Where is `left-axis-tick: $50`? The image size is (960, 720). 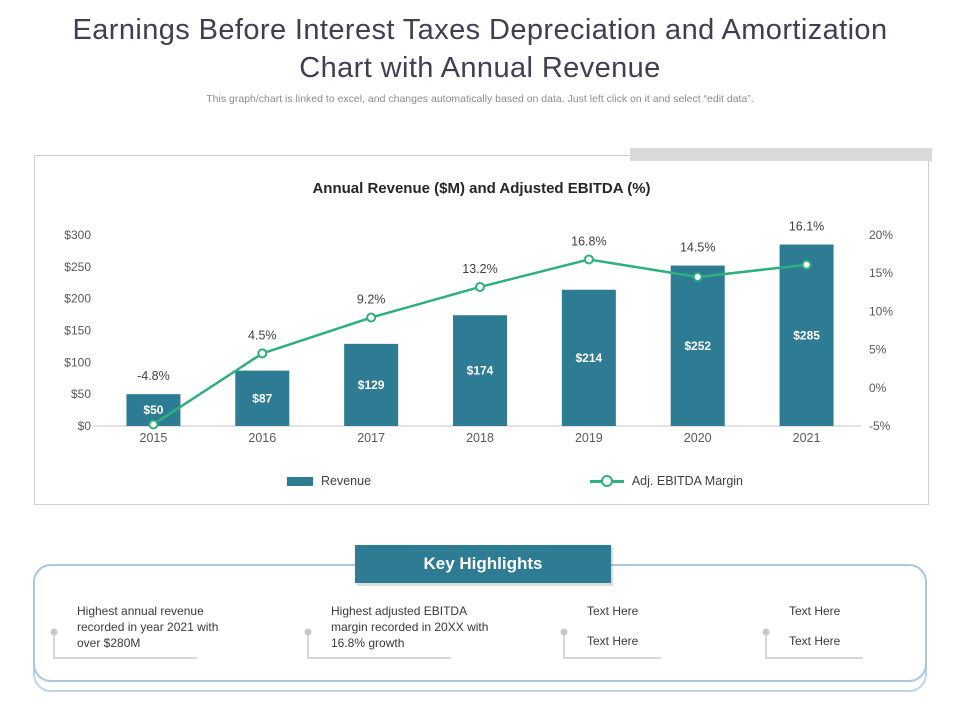 left-axis-tick: $50 is located at coordinates (81, 394).